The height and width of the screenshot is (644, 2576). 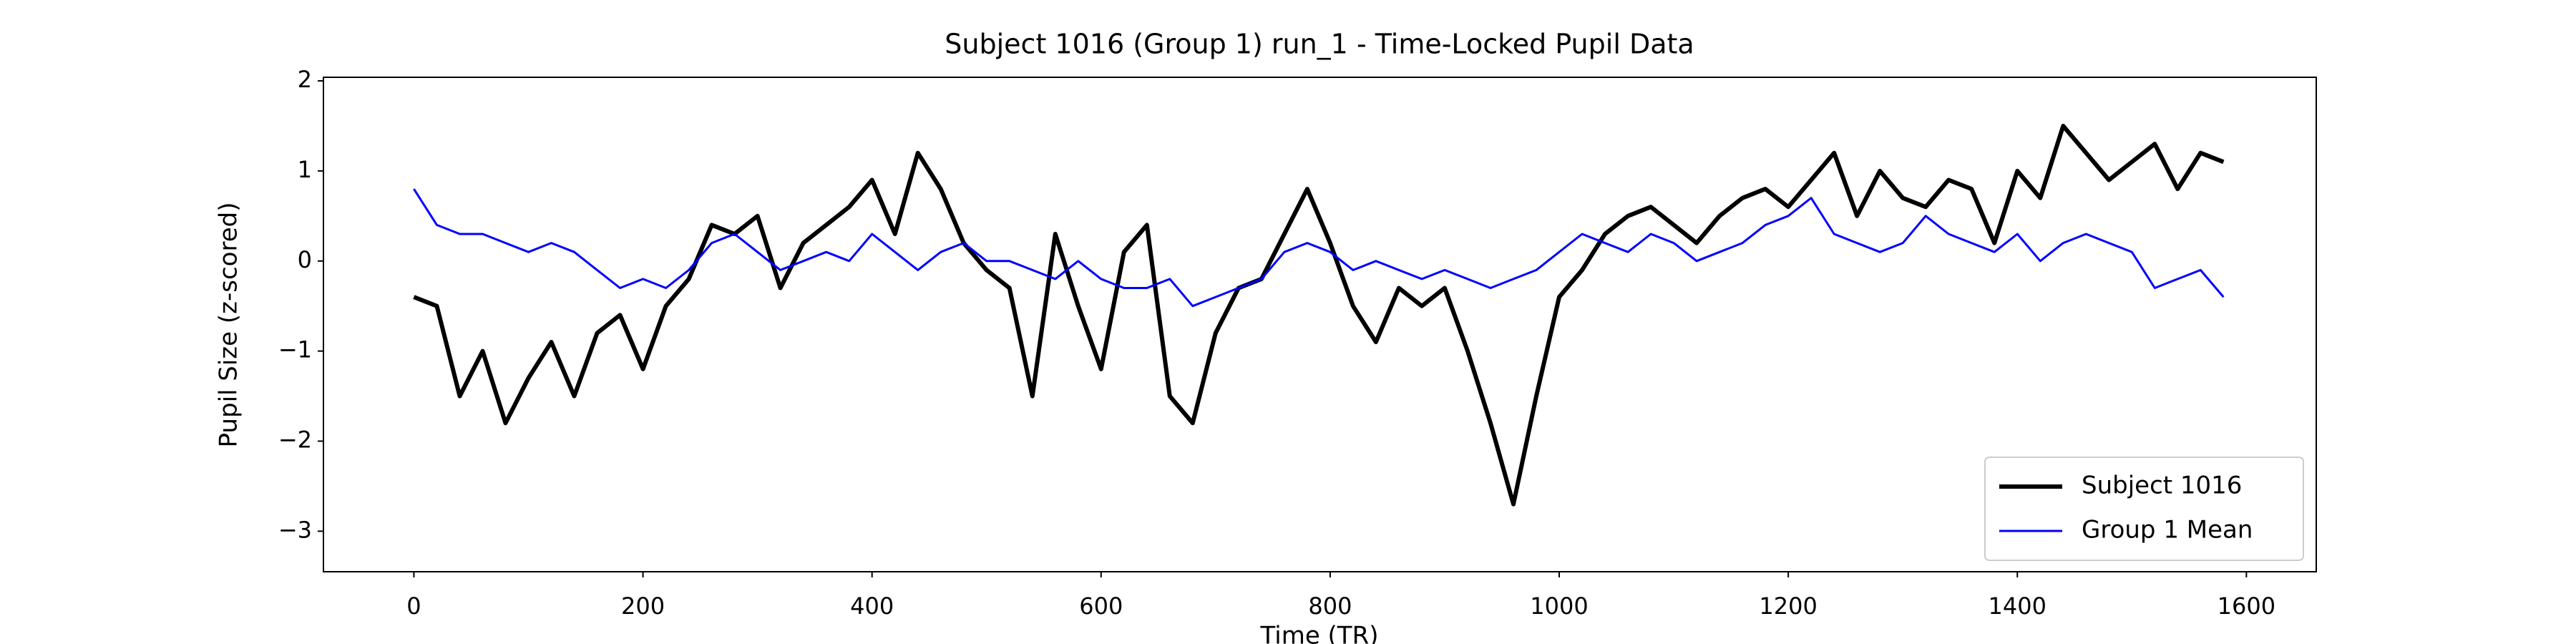 What do you see at coordinates (229, 325) in the screenshot?
I see `y-axis-label: Pupil Size (z-scored)` at bounding box center [229, 325].